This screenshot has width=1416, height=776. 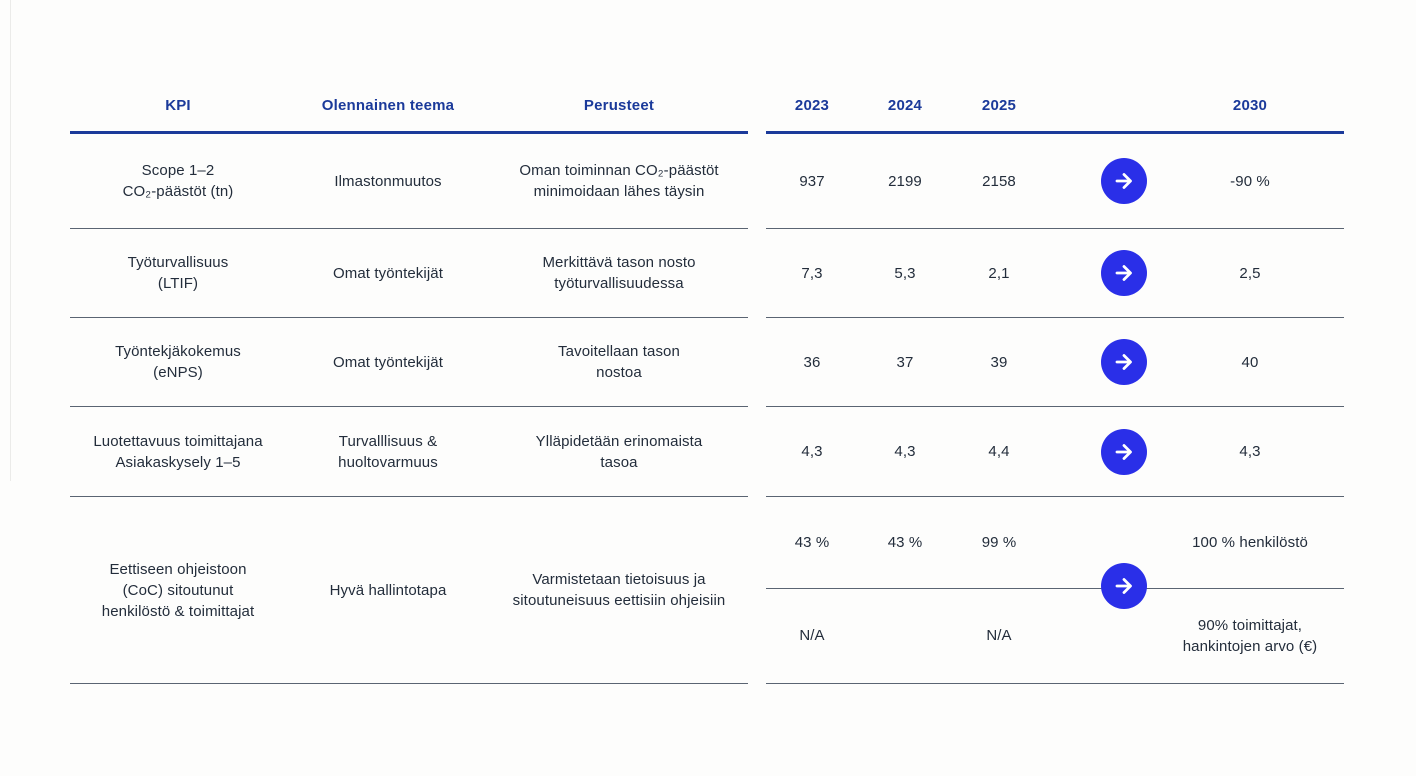 I want to click on column-header-2030: 2030, so click(x=1250, y=105).